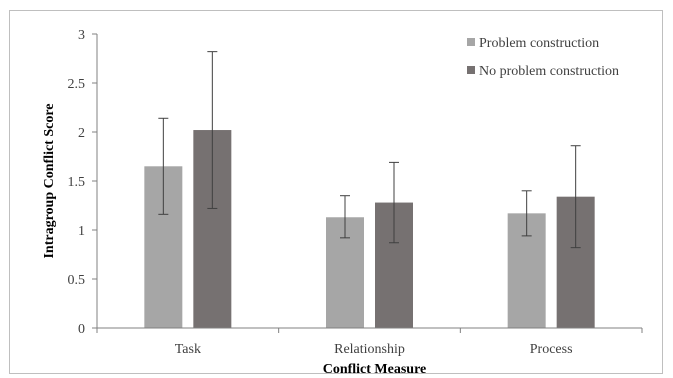  Describe the element at coordinates (551, 349) in the screenshot. I see `x-tick-label: Process` at that location.